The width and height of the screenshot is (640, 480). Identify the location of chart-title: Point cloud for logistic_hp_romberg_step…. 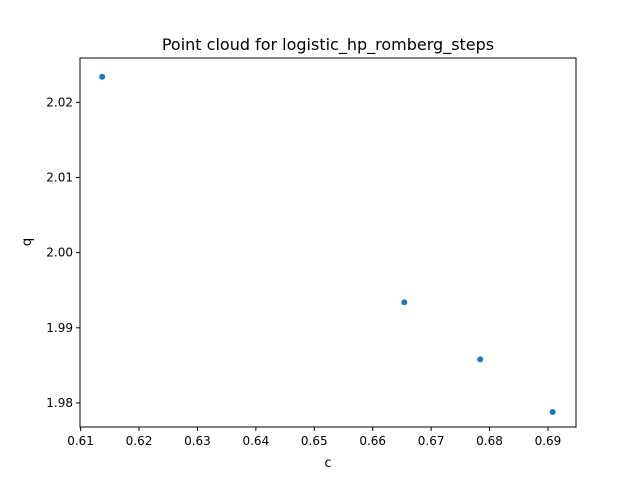
(328, 45).